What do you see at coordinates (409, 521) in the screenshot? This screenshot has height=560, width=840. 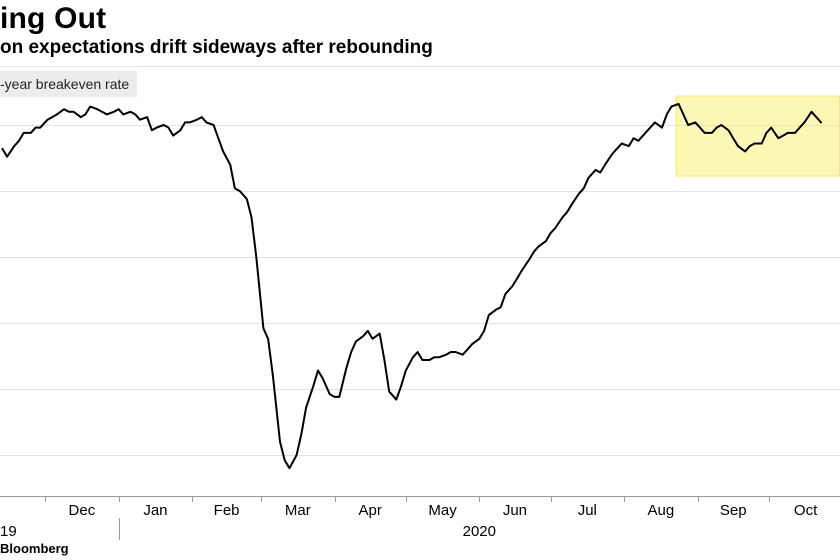 I see `x-tick-labels-layer: Dec Jan Feb Mar Apr May Jun Jul Aug Sep Oct 19 2020` at bounding box center [409, 521].